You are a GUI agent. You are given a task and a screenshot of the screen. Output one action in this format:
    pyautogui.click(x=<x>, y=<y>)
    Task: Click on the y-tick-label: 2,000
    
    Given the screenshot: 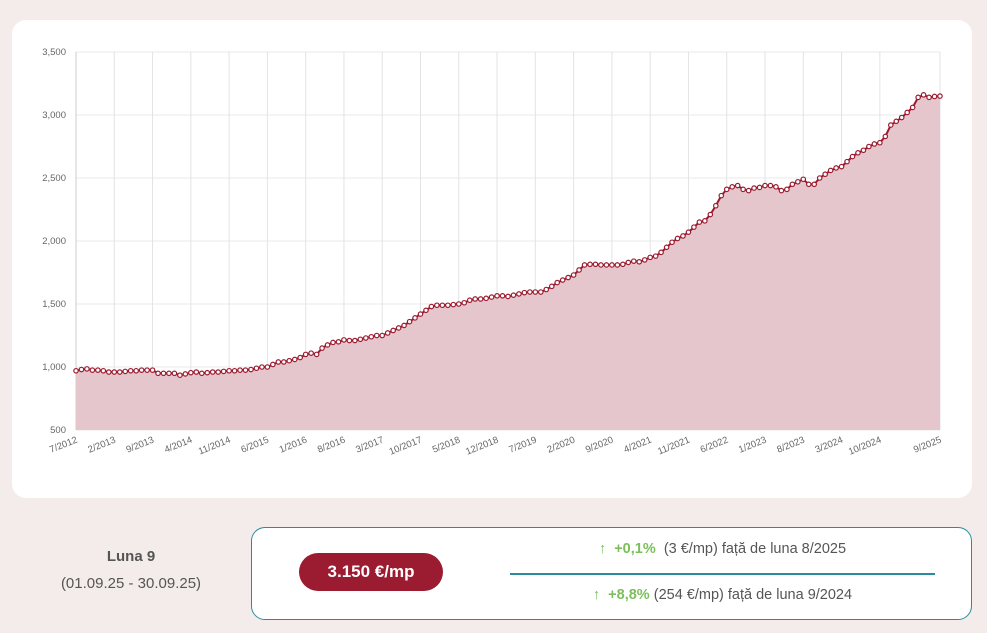 What is the action you would take?
    pyautogui.click(x=54, y=241)
    